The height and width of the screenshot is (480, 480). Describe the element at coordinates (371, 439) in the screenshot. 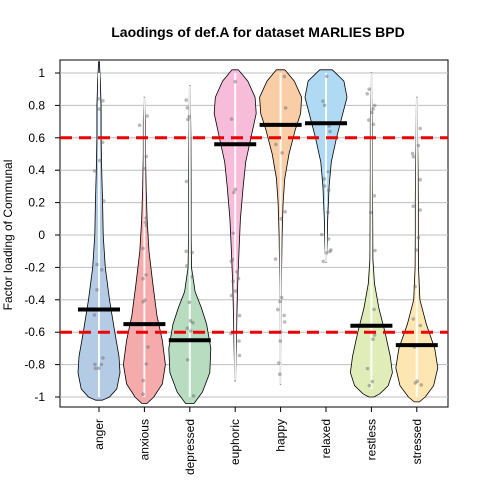

I see `x-tick-label-restless: restless` at that location.